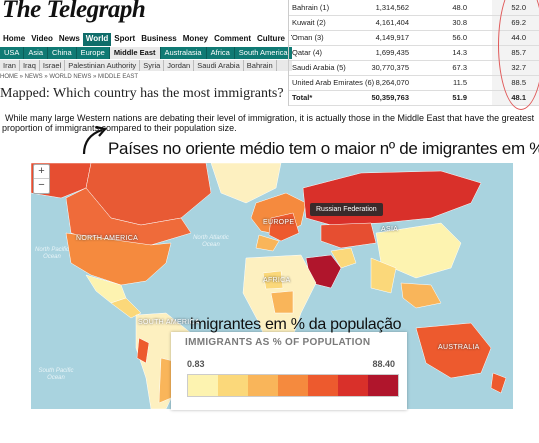 This screenshot has width=539, height=443. What do you see at coordinates (179, 65) in the screenshot?
I see `nav-country-jordan: Jordan` at bounding box center [179, 65].